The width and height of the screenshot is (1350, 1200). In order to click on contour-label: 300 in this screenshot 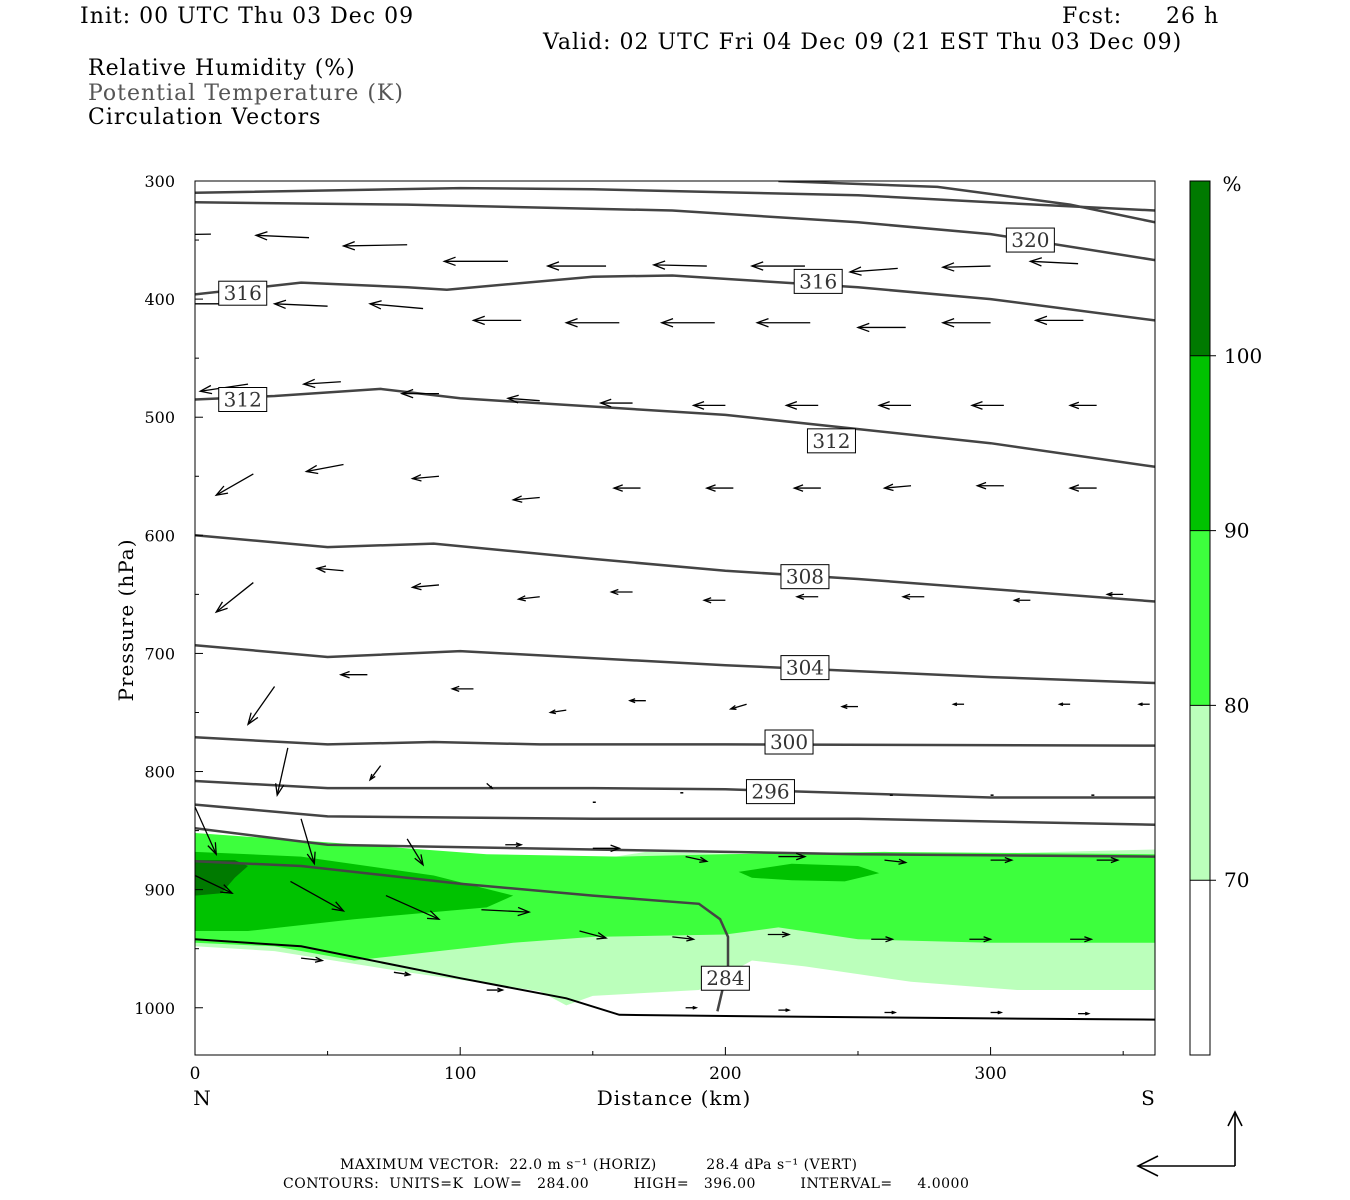, I will do `click(789, 742)`.